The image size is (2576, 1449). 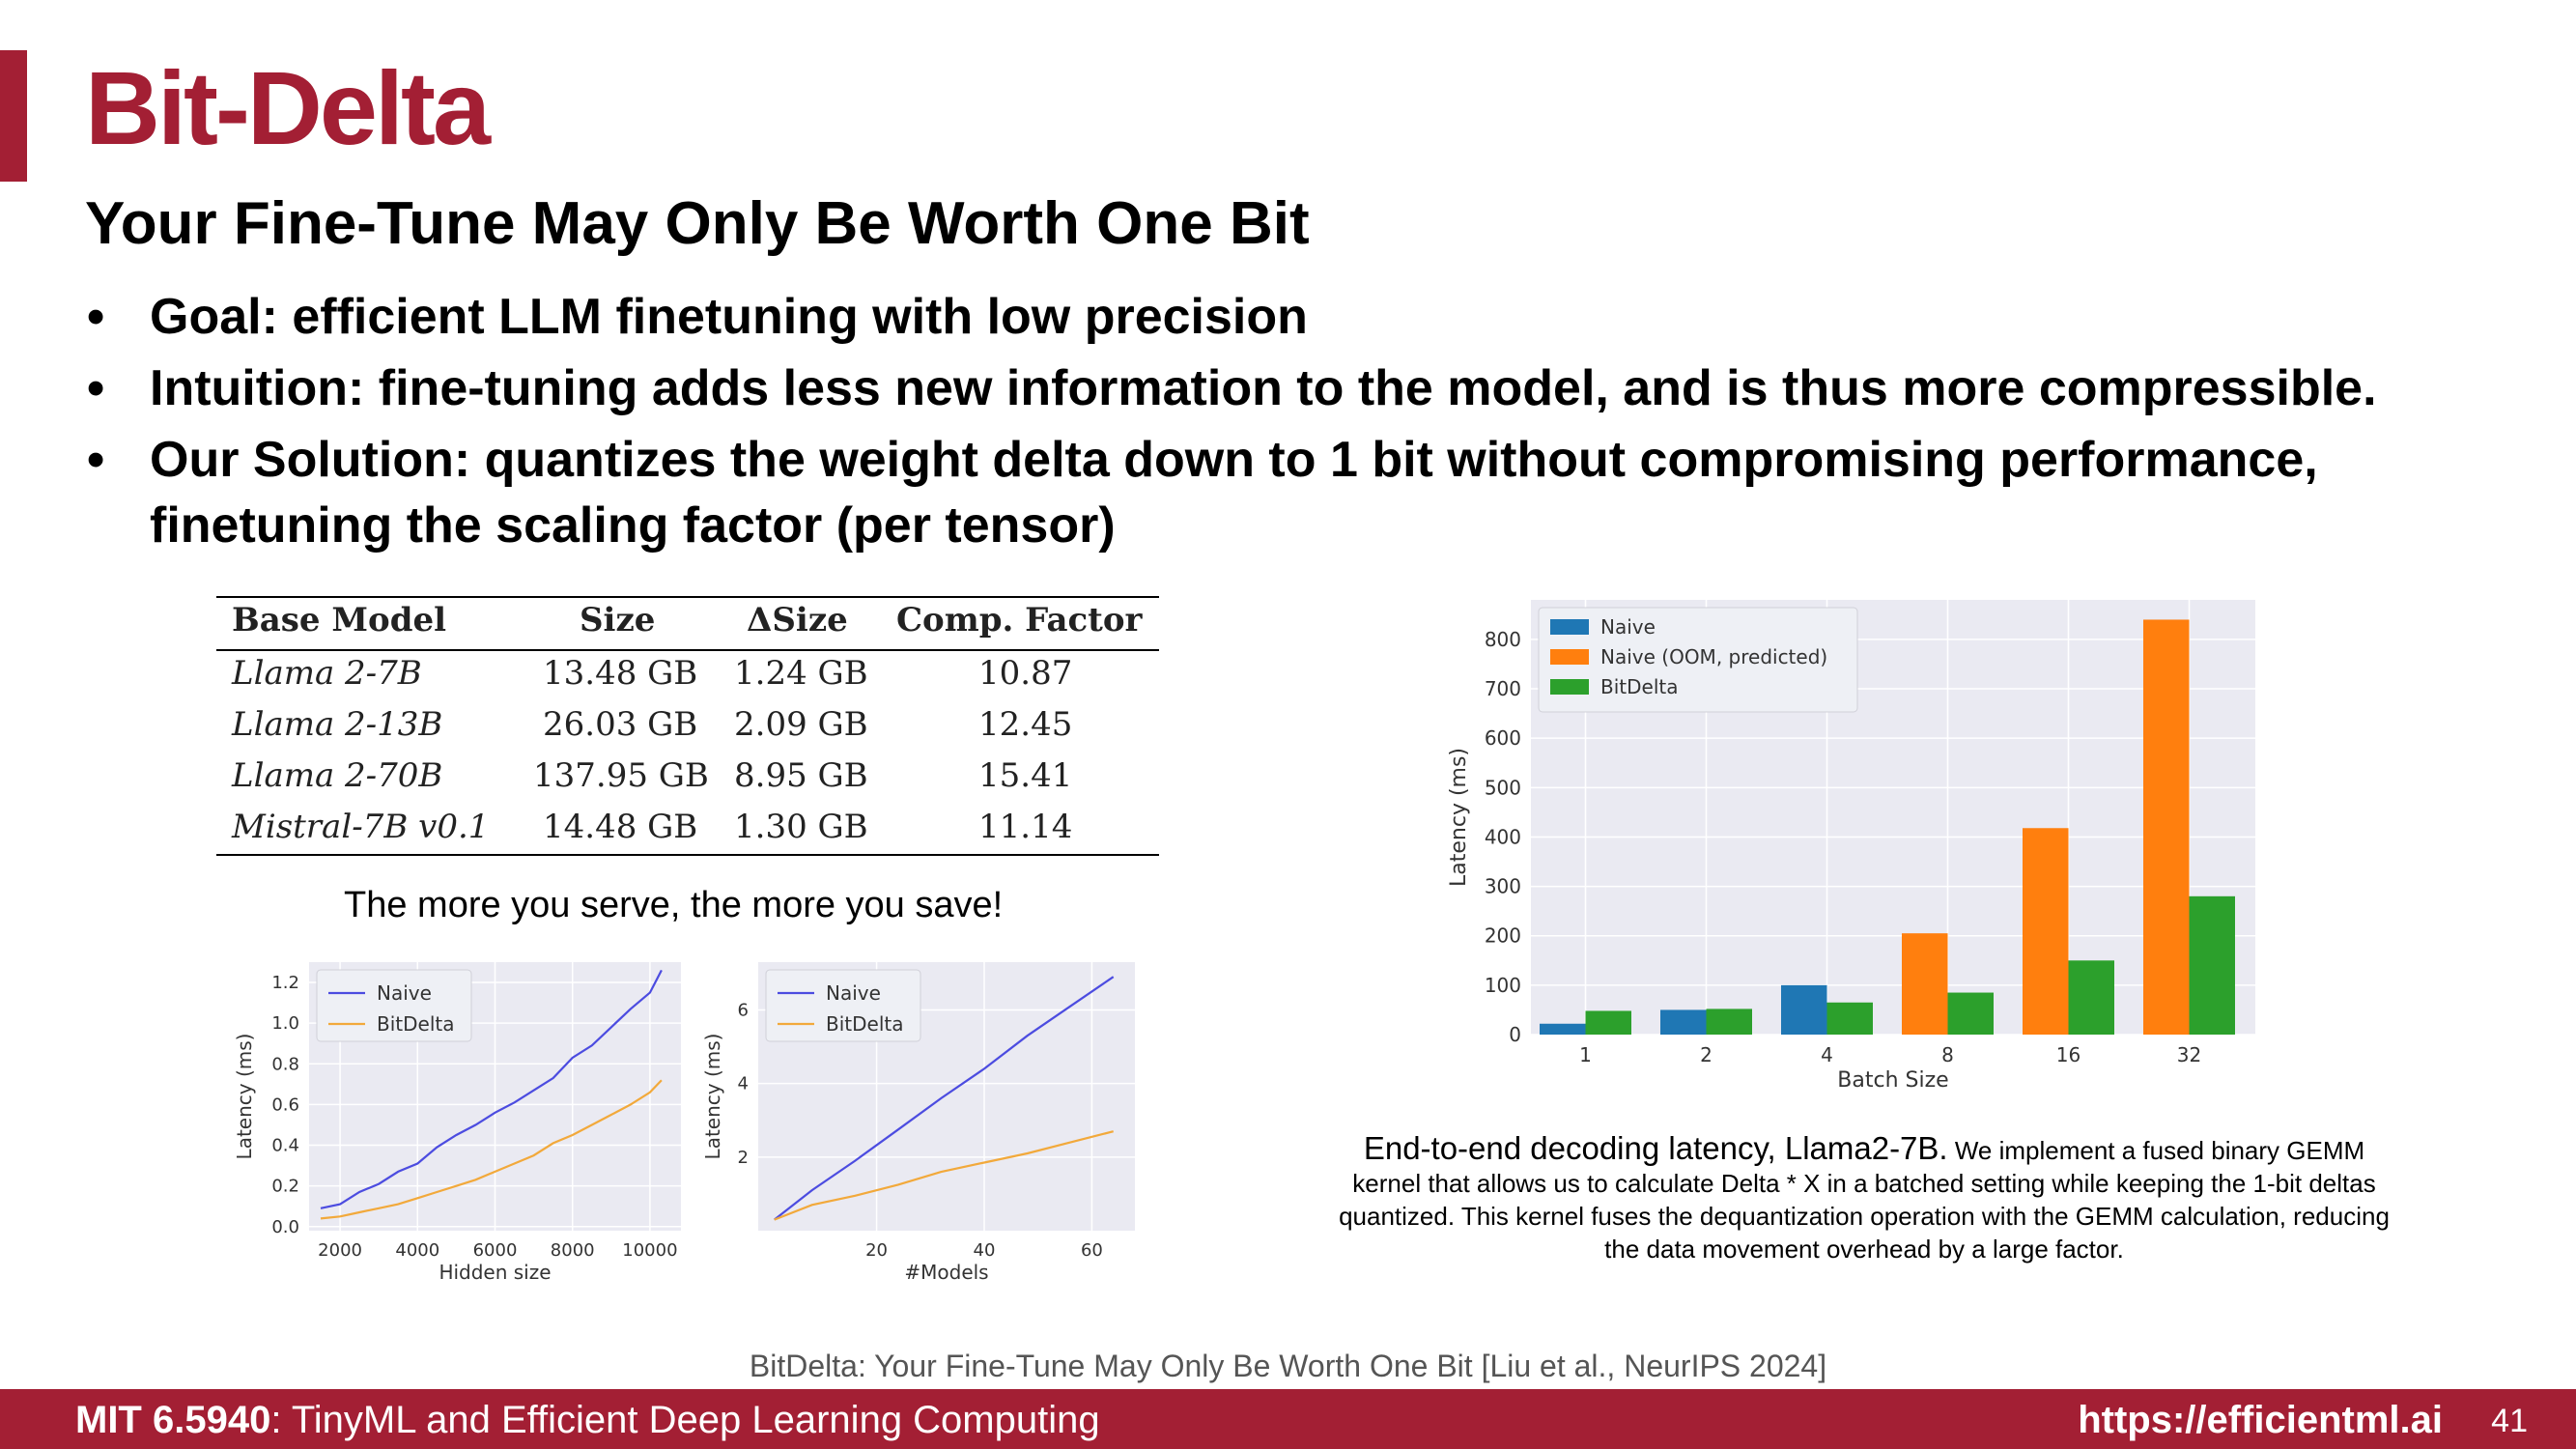 What do you see at coordinates (1020, 620) in the screenshot?
I see `table-header-comp-factor: Comp. Factor` at bounding box center [1020, 620].